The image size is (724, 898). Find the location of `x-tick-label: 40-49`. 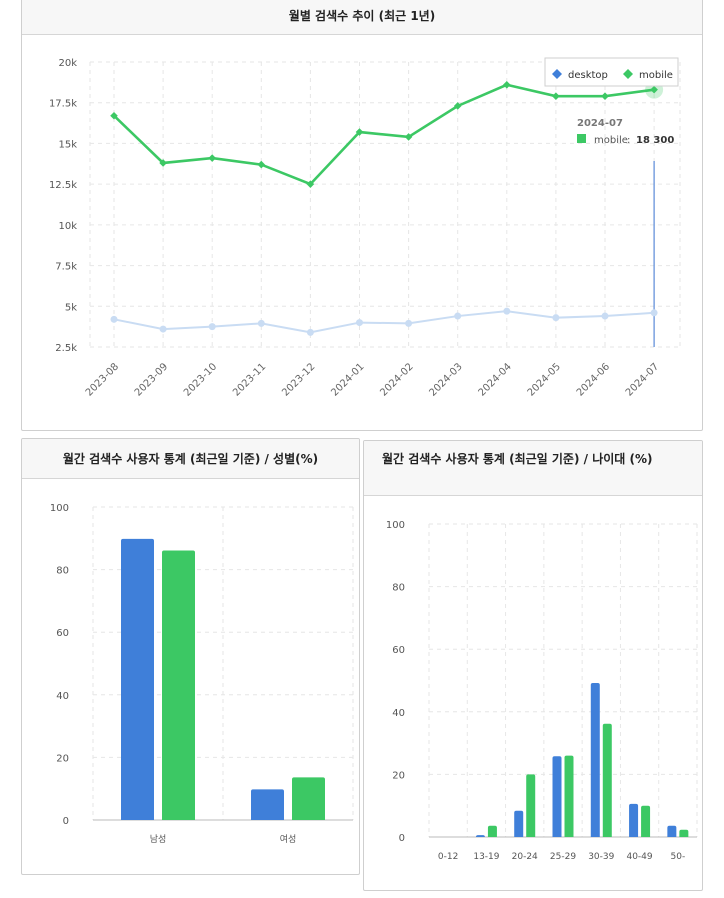

x-tick-label: 40-49 is located at coordinates (639, 857).